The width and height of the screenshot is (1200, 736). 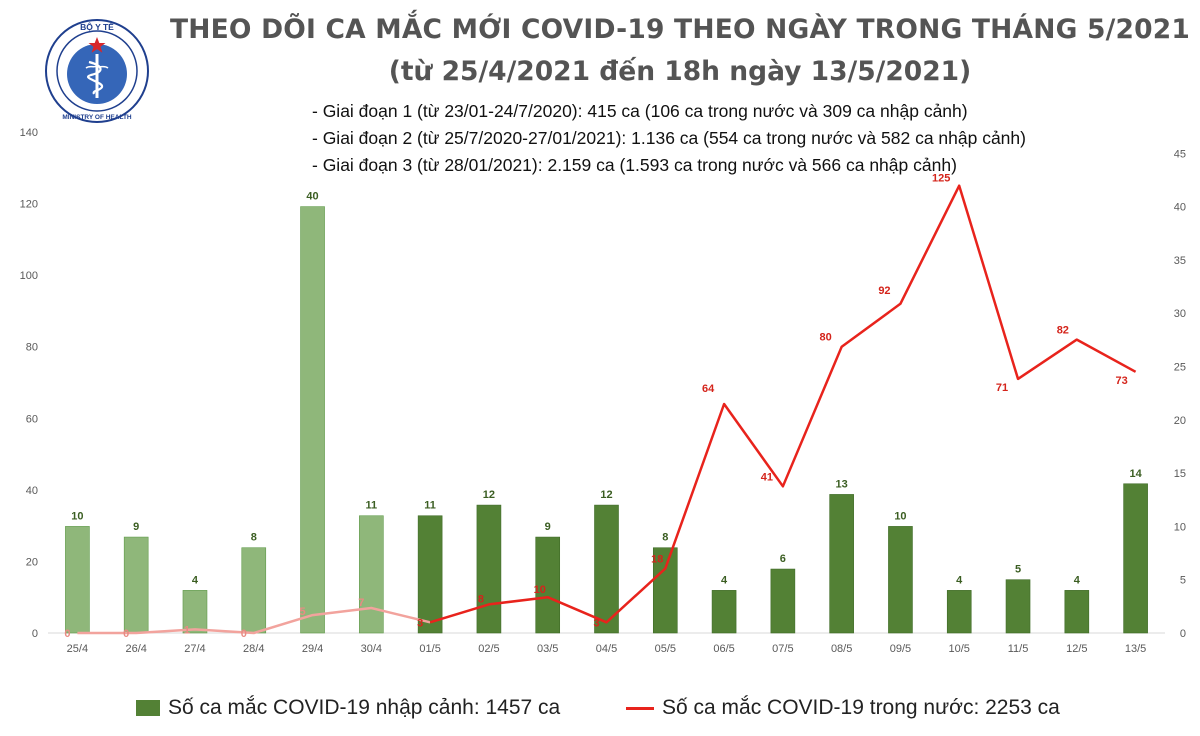 What do you see at coordinates (1180, 314) in the screenshot?
I see `y-right-tick-label: 30` at bounding box center [1180, 314].